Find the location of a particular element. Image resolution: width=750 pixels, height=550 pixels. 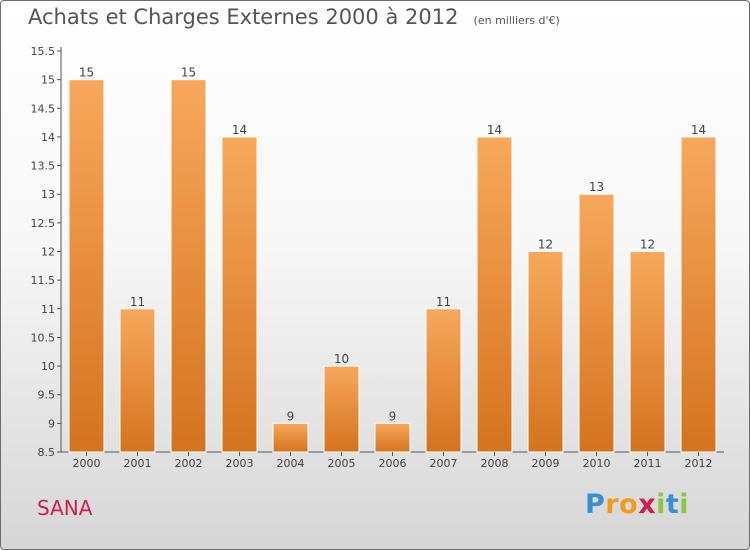

y-tick-label: 15.5 is located at coordinates (43, 51).